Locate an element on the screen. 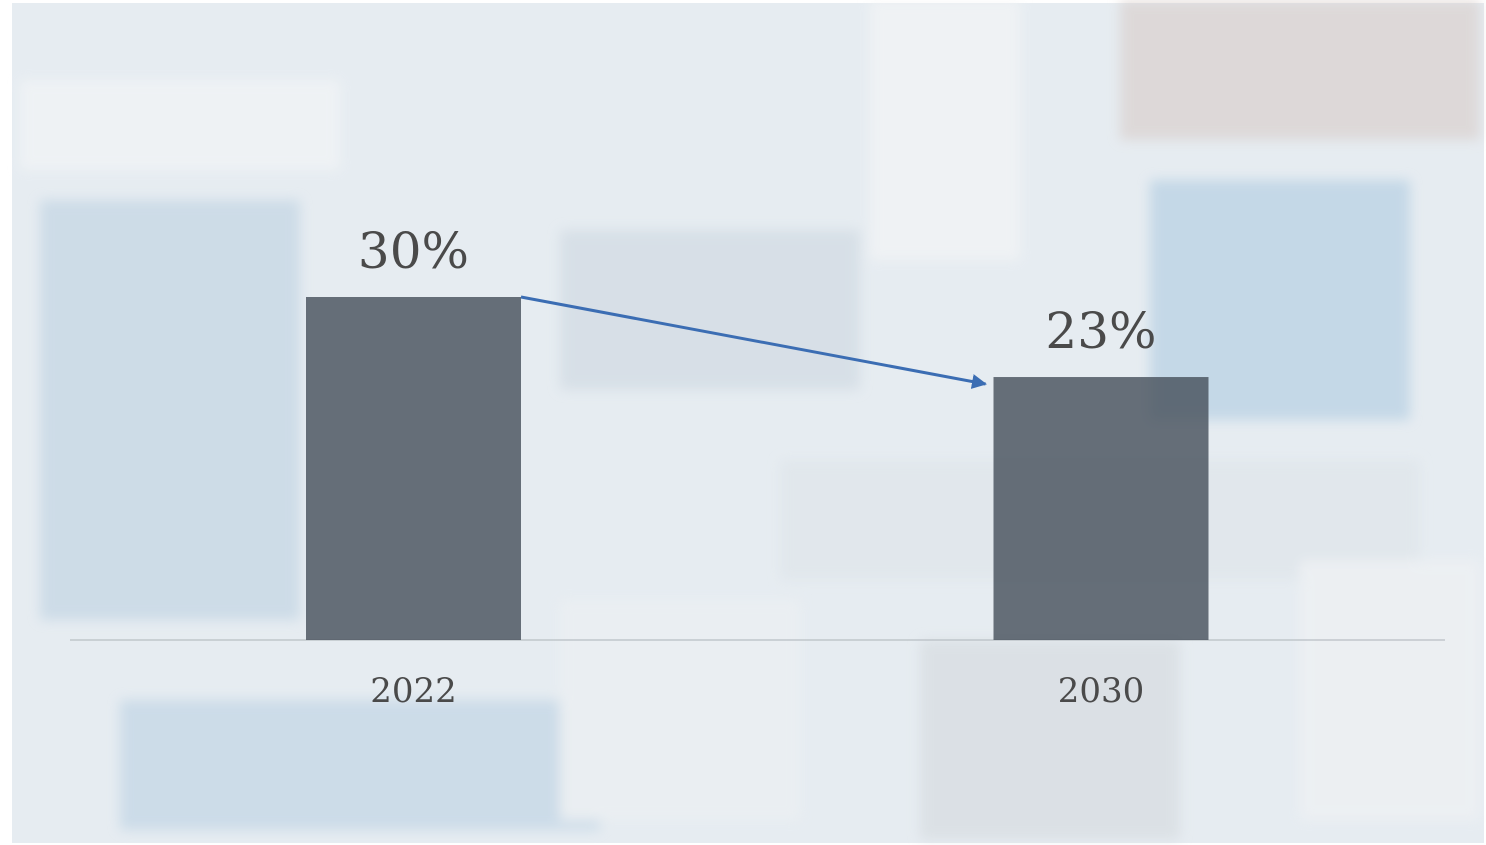  value-label: 30% is located at coordinates (413, 251).